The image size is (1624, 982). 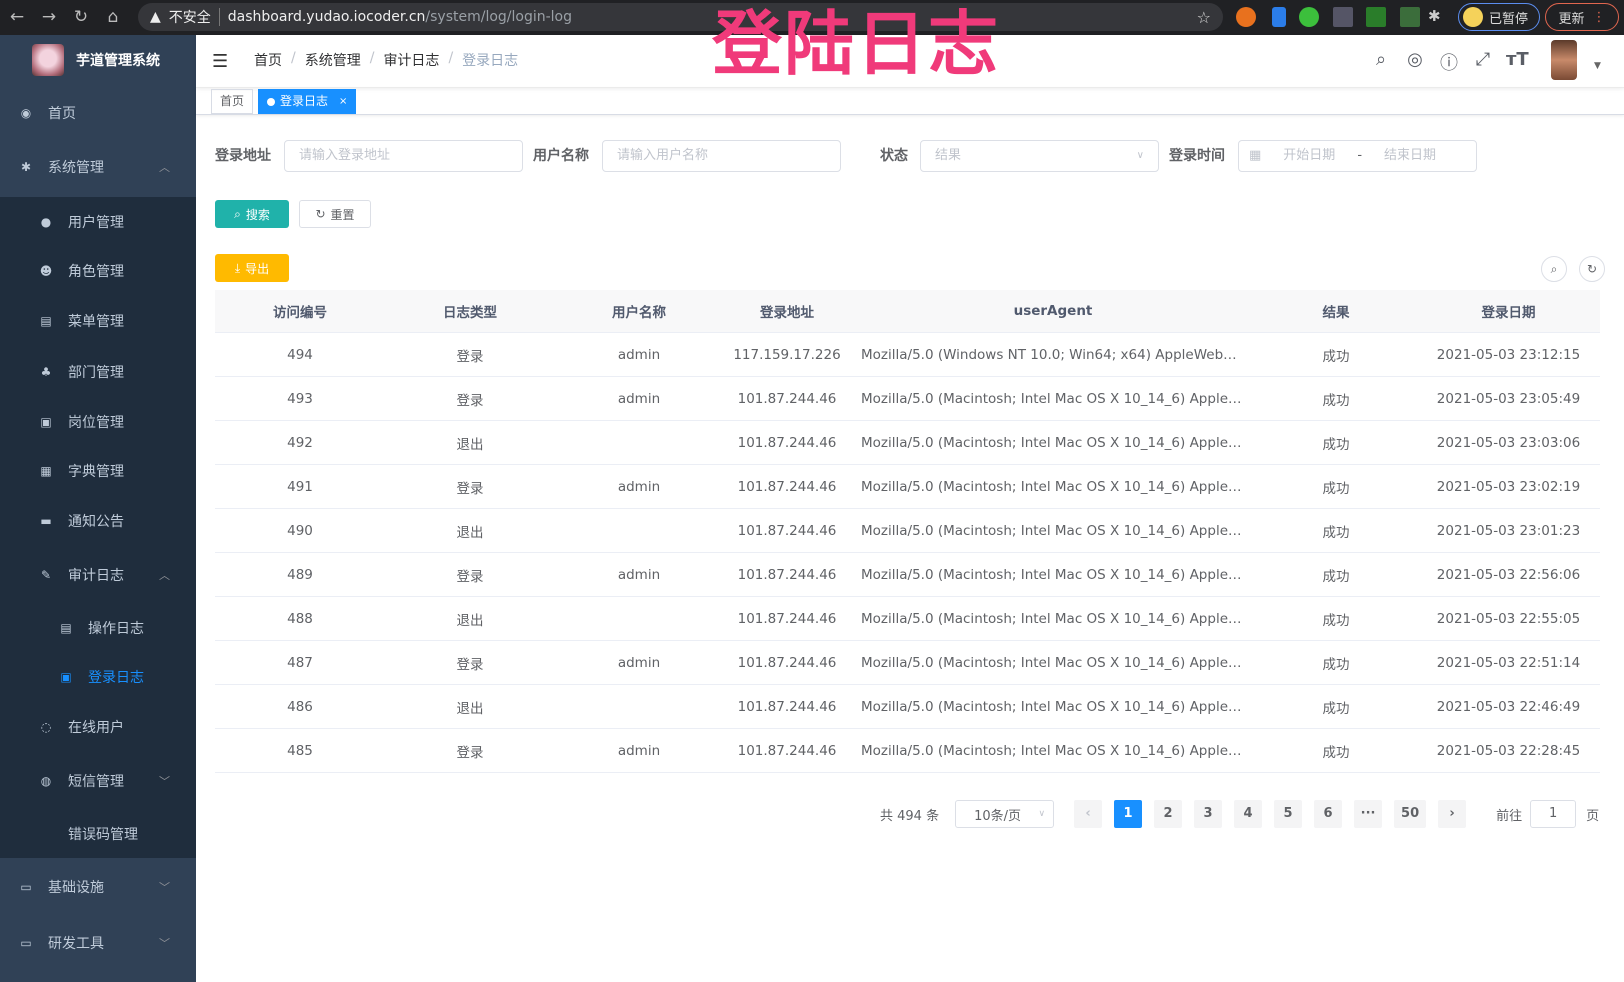 What do you see at coordinates (1368, 814) in the screenshot?
I see `page-button: ···` at bounding box center [1368, 814].